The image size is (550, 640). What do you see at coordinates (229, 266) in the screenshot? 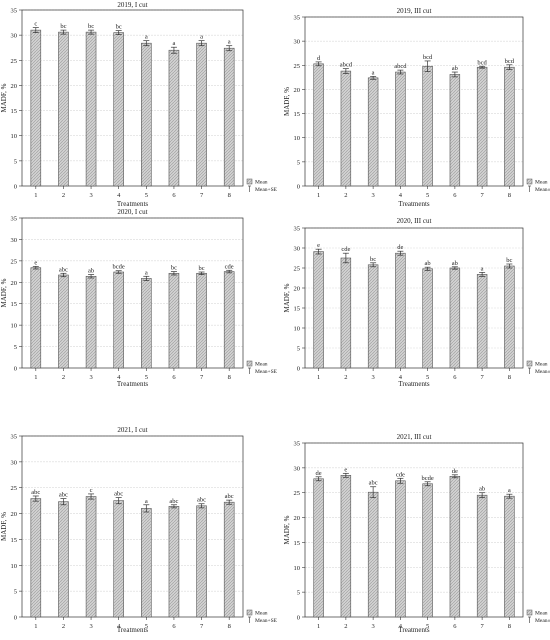
I see `significance-label: cde` at bounding box center [229, 266].